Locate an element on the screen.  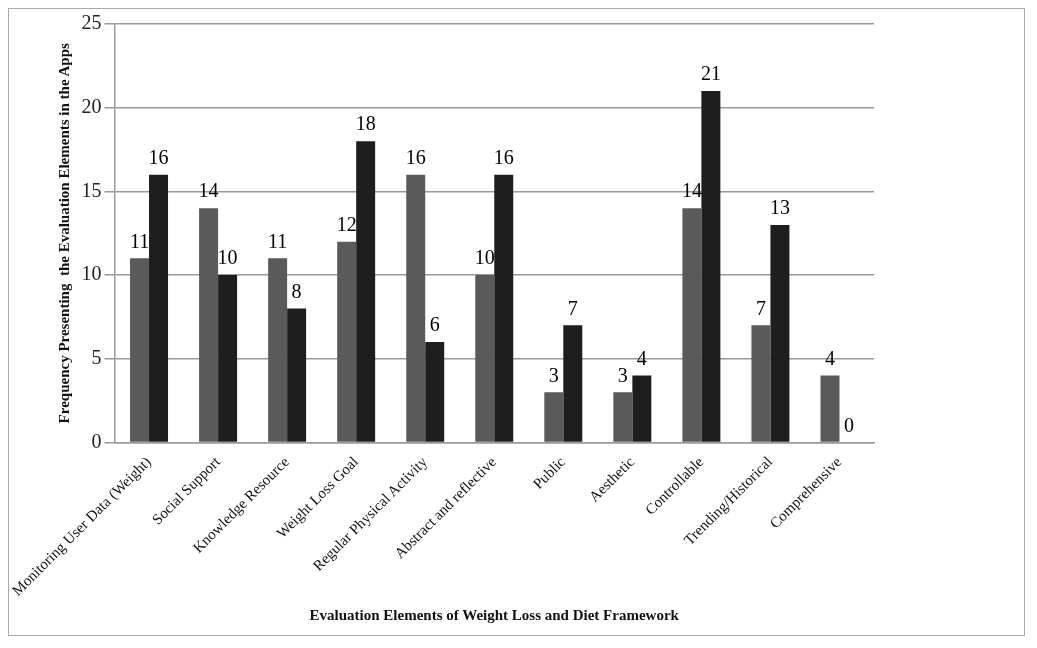
y-tick-label: 0 is located at coordinates (96, 440).